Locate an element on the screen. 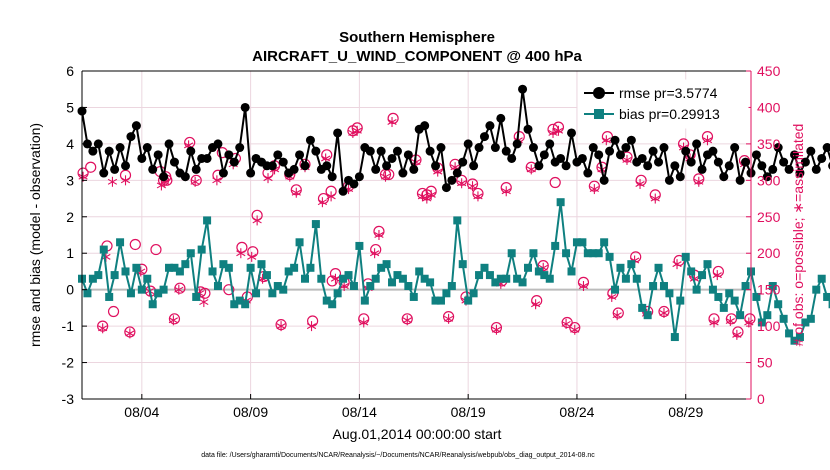 The image size is (830, 470). y-axis-label-right: # of obs: o=possible; ∗=assimilated is located at coordinates (798, 235).